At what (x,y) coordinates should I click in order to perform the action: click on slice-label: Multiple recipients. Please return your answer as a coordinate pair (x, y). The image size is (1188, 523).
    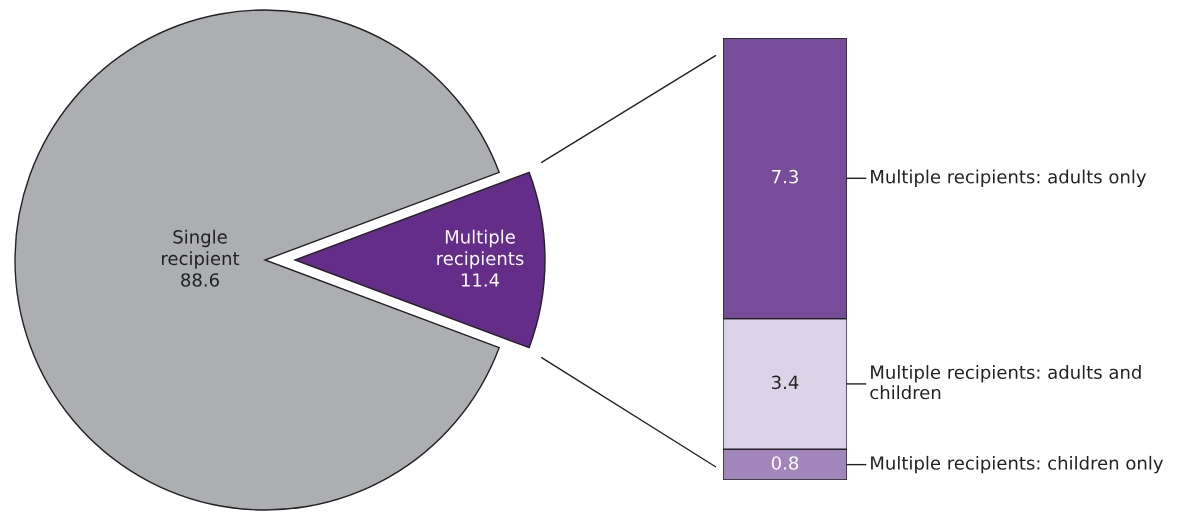
    Looking at the image, I should click on (480, 249).